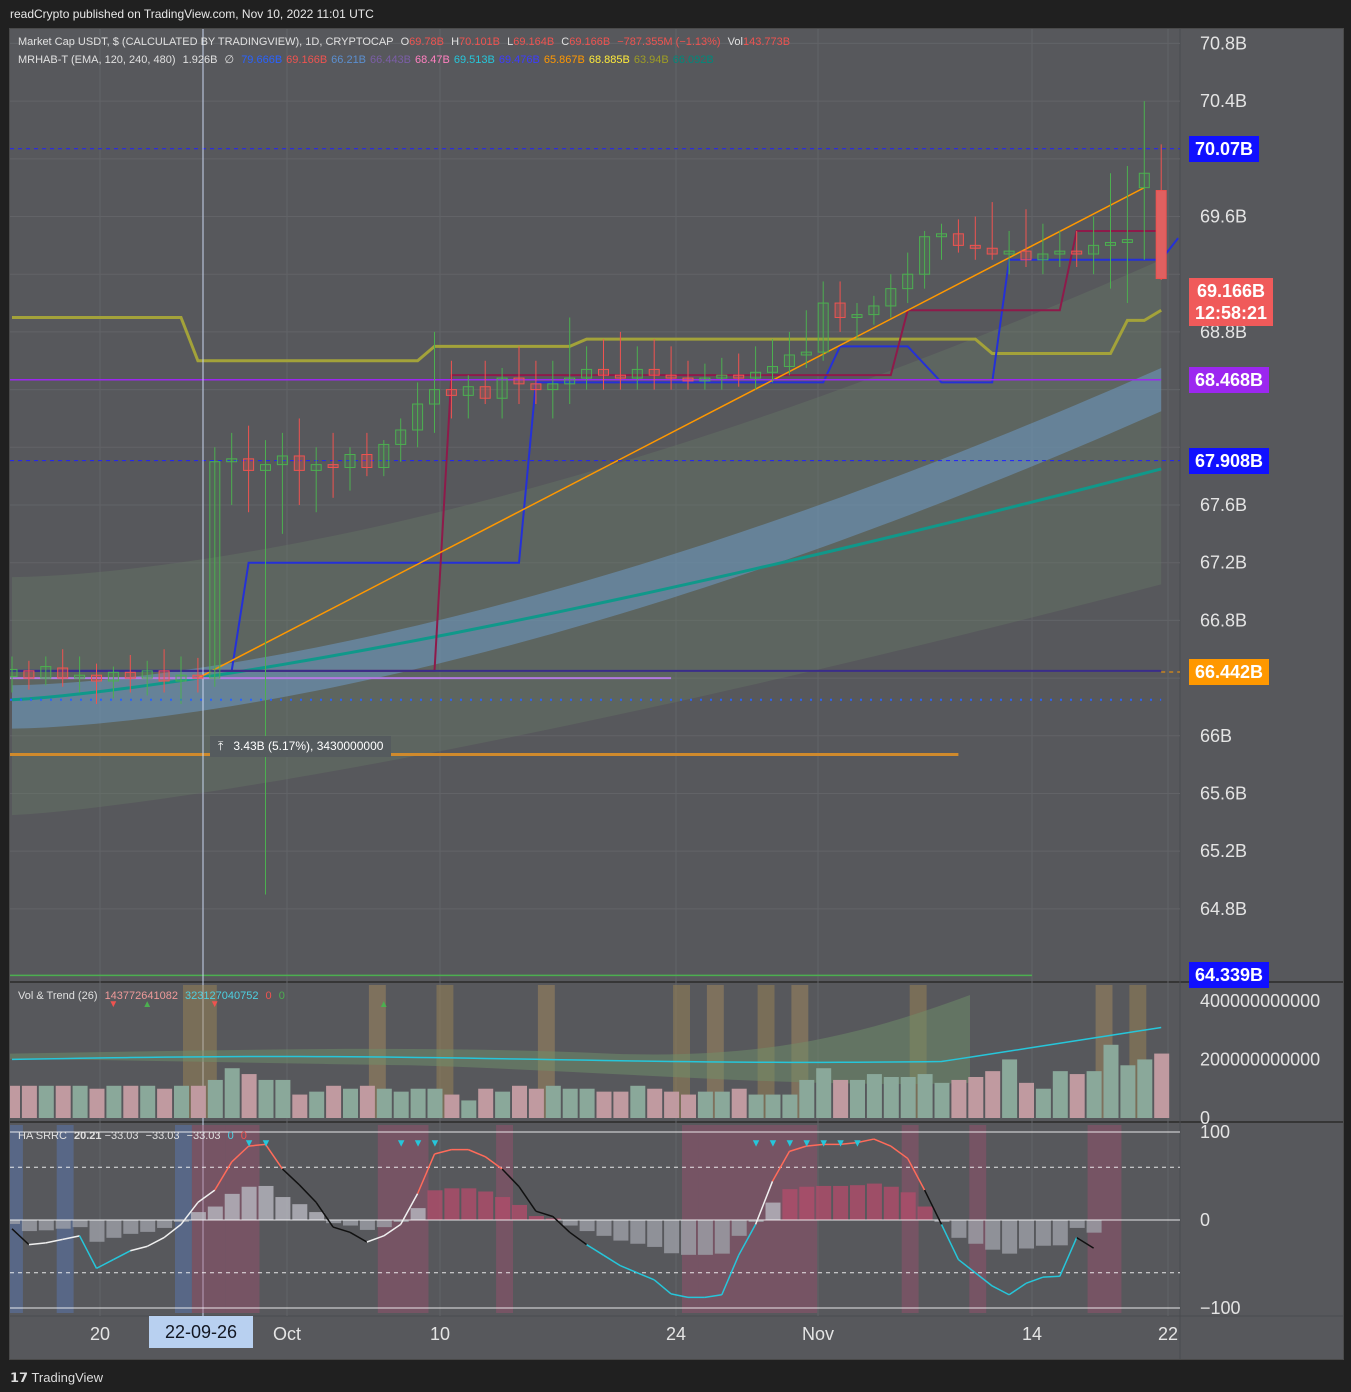 Image resolution: width=1351 pixels, height=1392 pixels. Describe the element at coordinates (587, 335) in the screenshot. I see `olive-step-line` at that location.